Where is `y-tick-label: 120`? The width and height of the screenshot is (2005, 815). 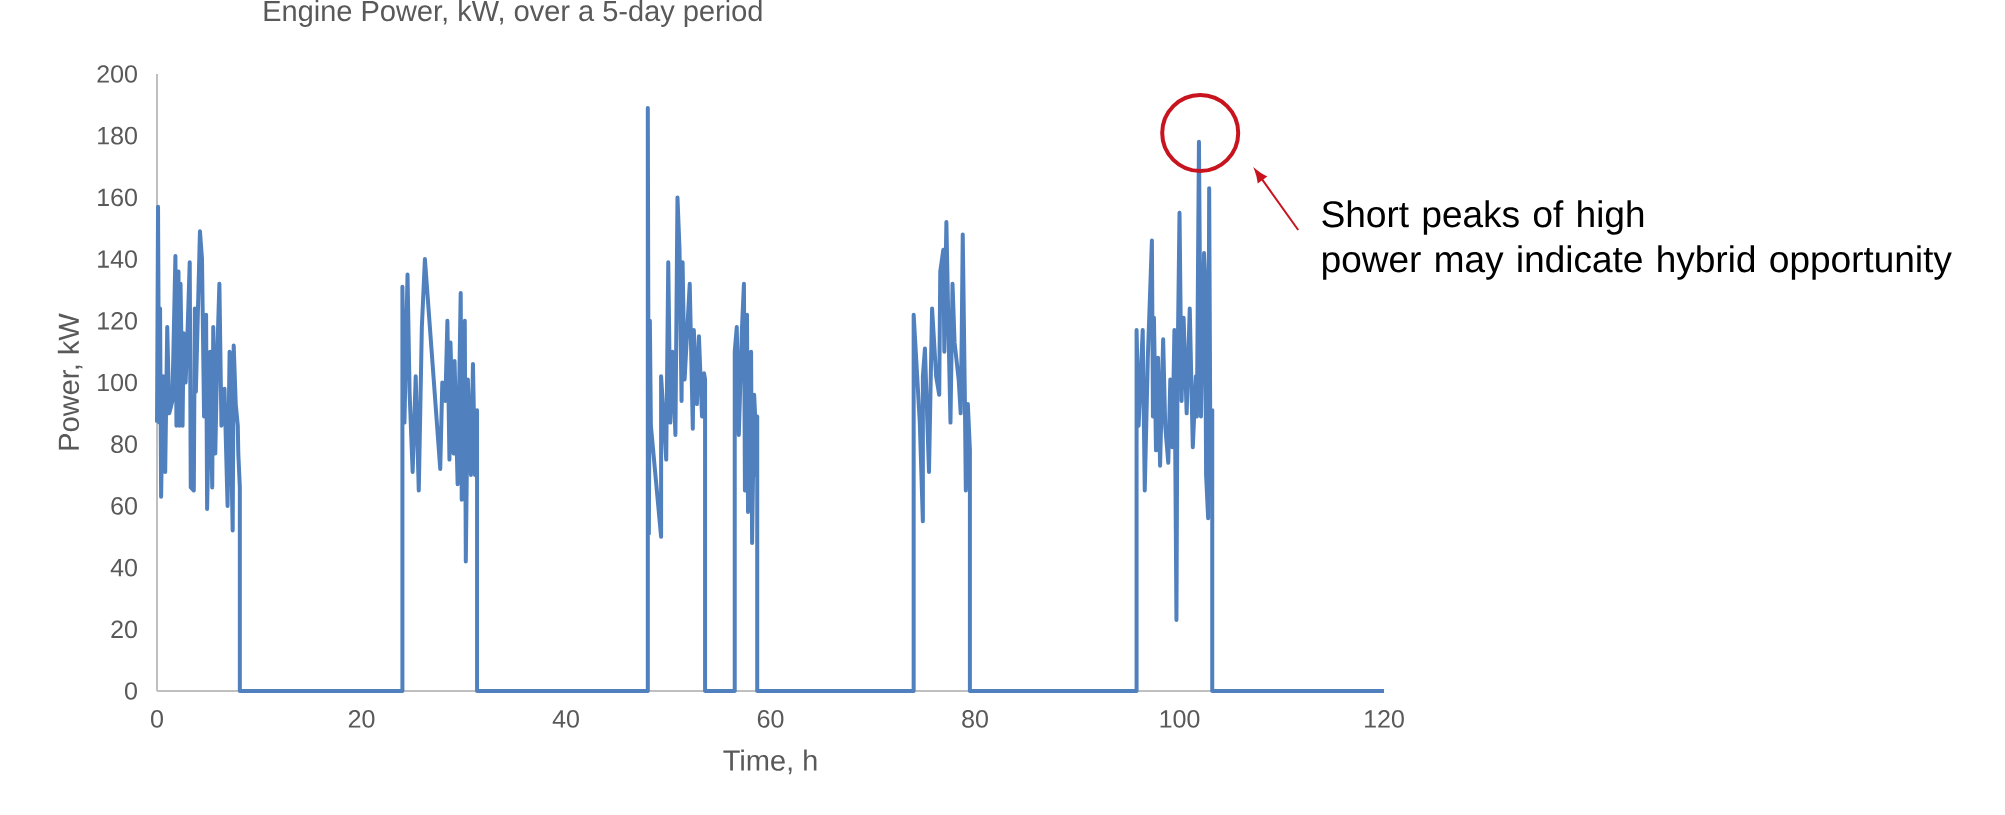
y-tick-label: 120 is located at coordinates (117, 320).